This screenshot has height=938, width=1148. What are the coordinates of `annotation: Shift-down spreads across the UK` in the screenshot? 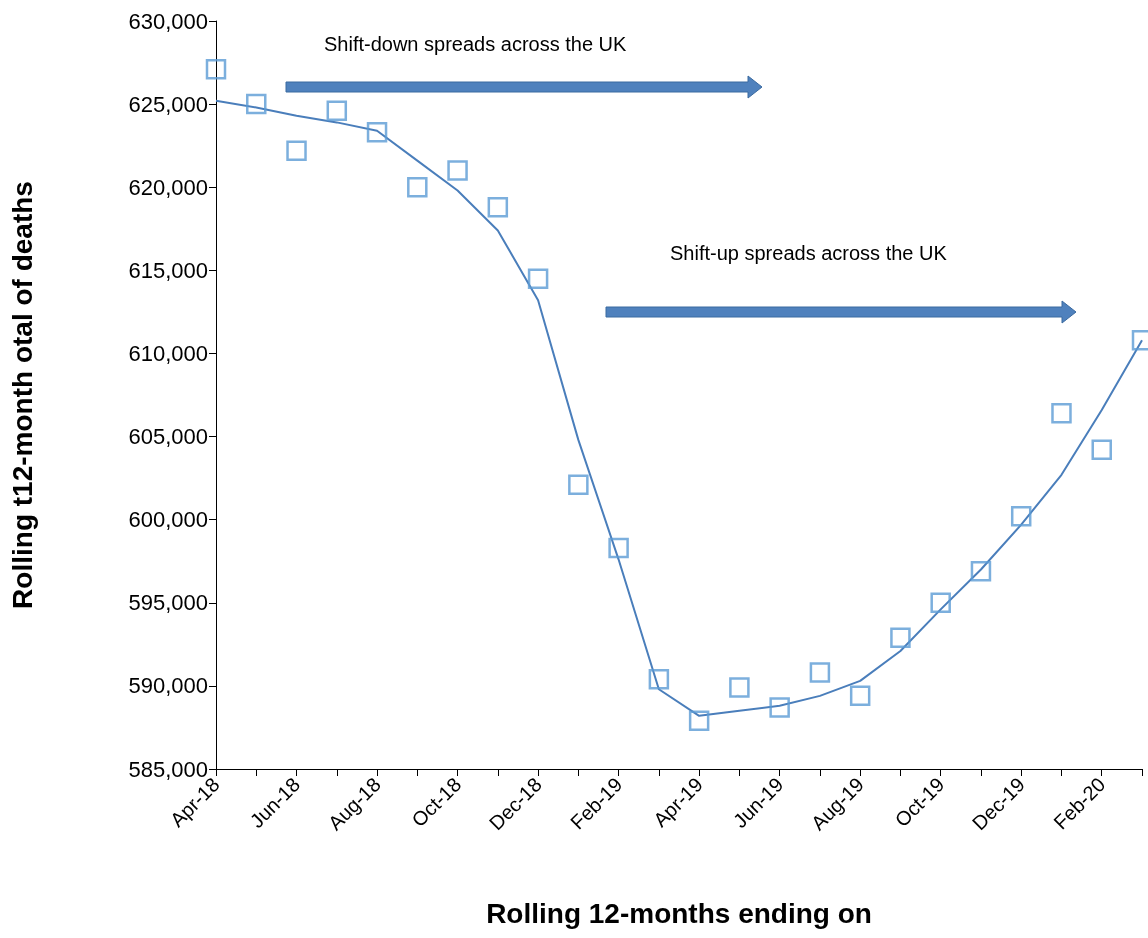 It's located at (476, 44).